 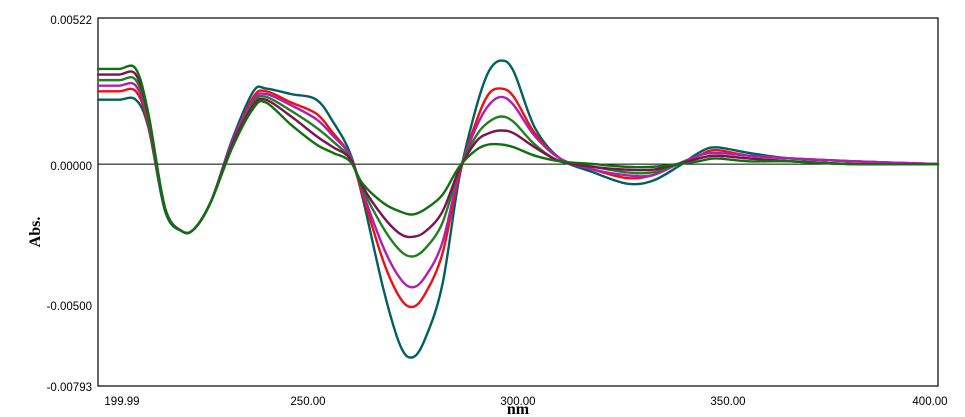 I want to click on y-tick-label: -0.00500, so click(x=69, y=307).